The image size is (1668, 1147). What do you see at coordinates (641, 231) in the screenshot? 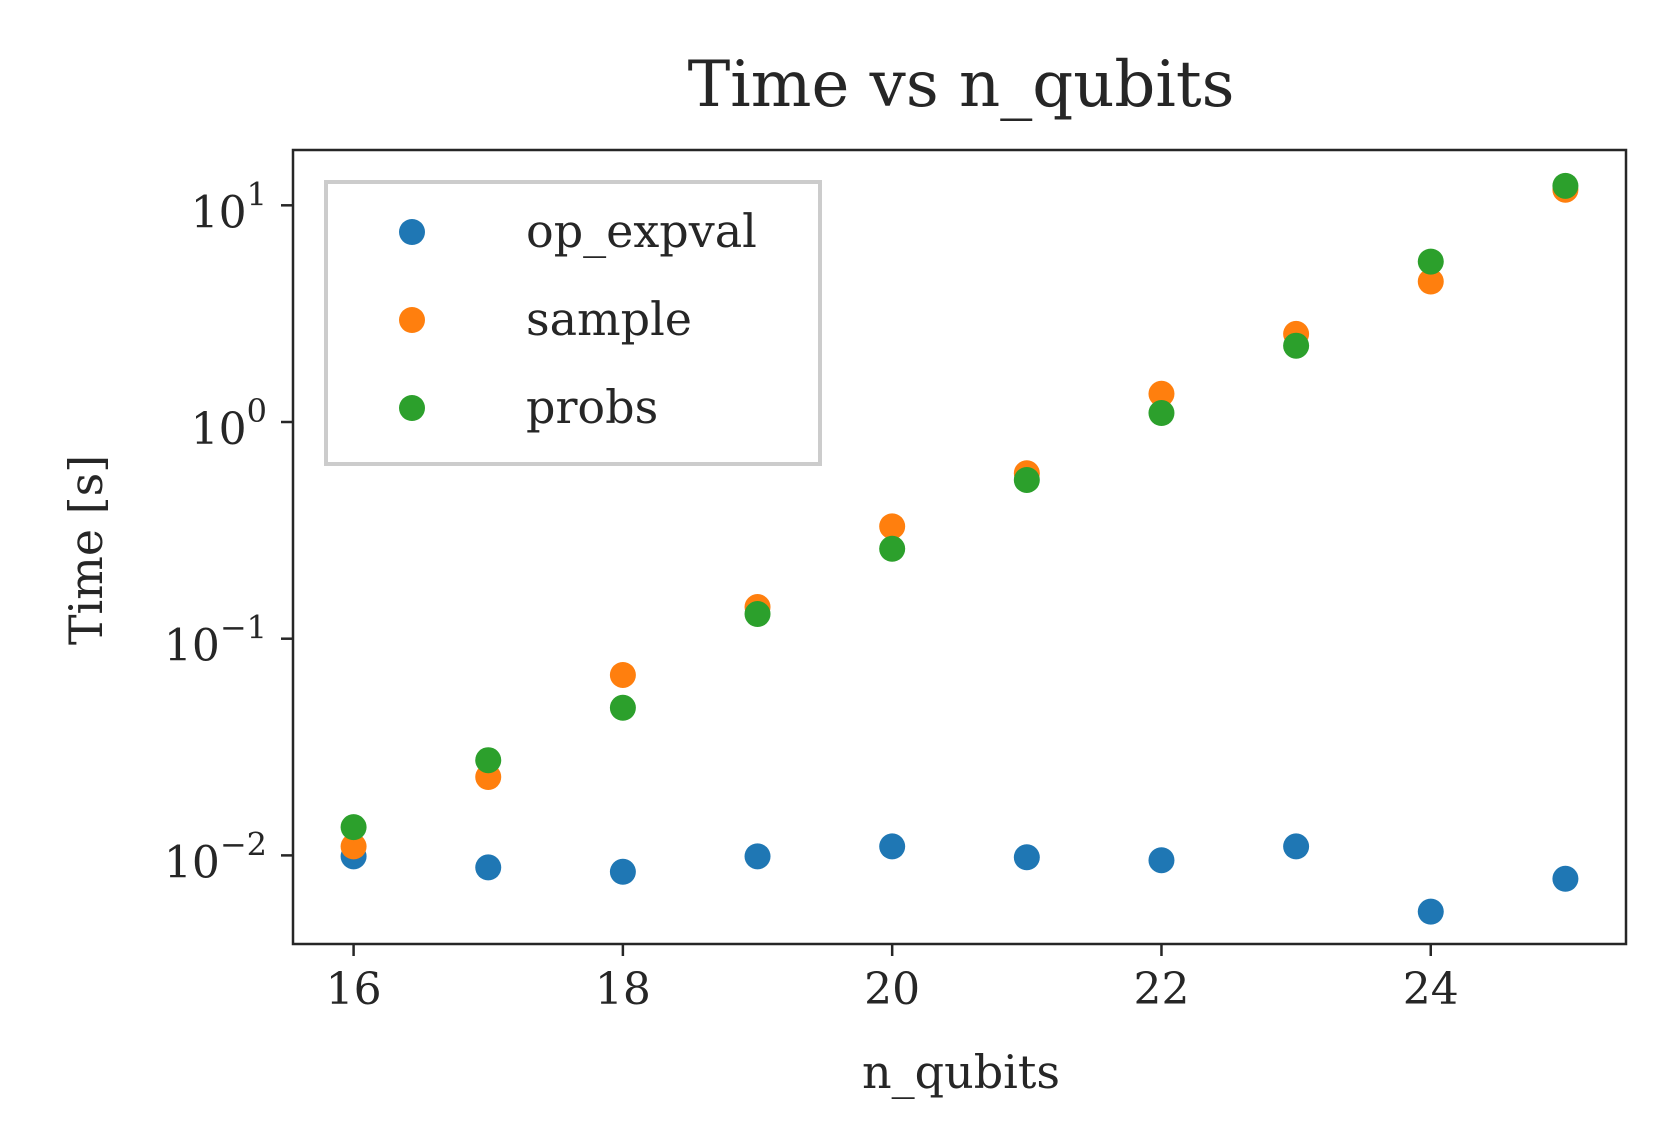
I see `legend-label: op_expval` at bounding box center [641, 231].